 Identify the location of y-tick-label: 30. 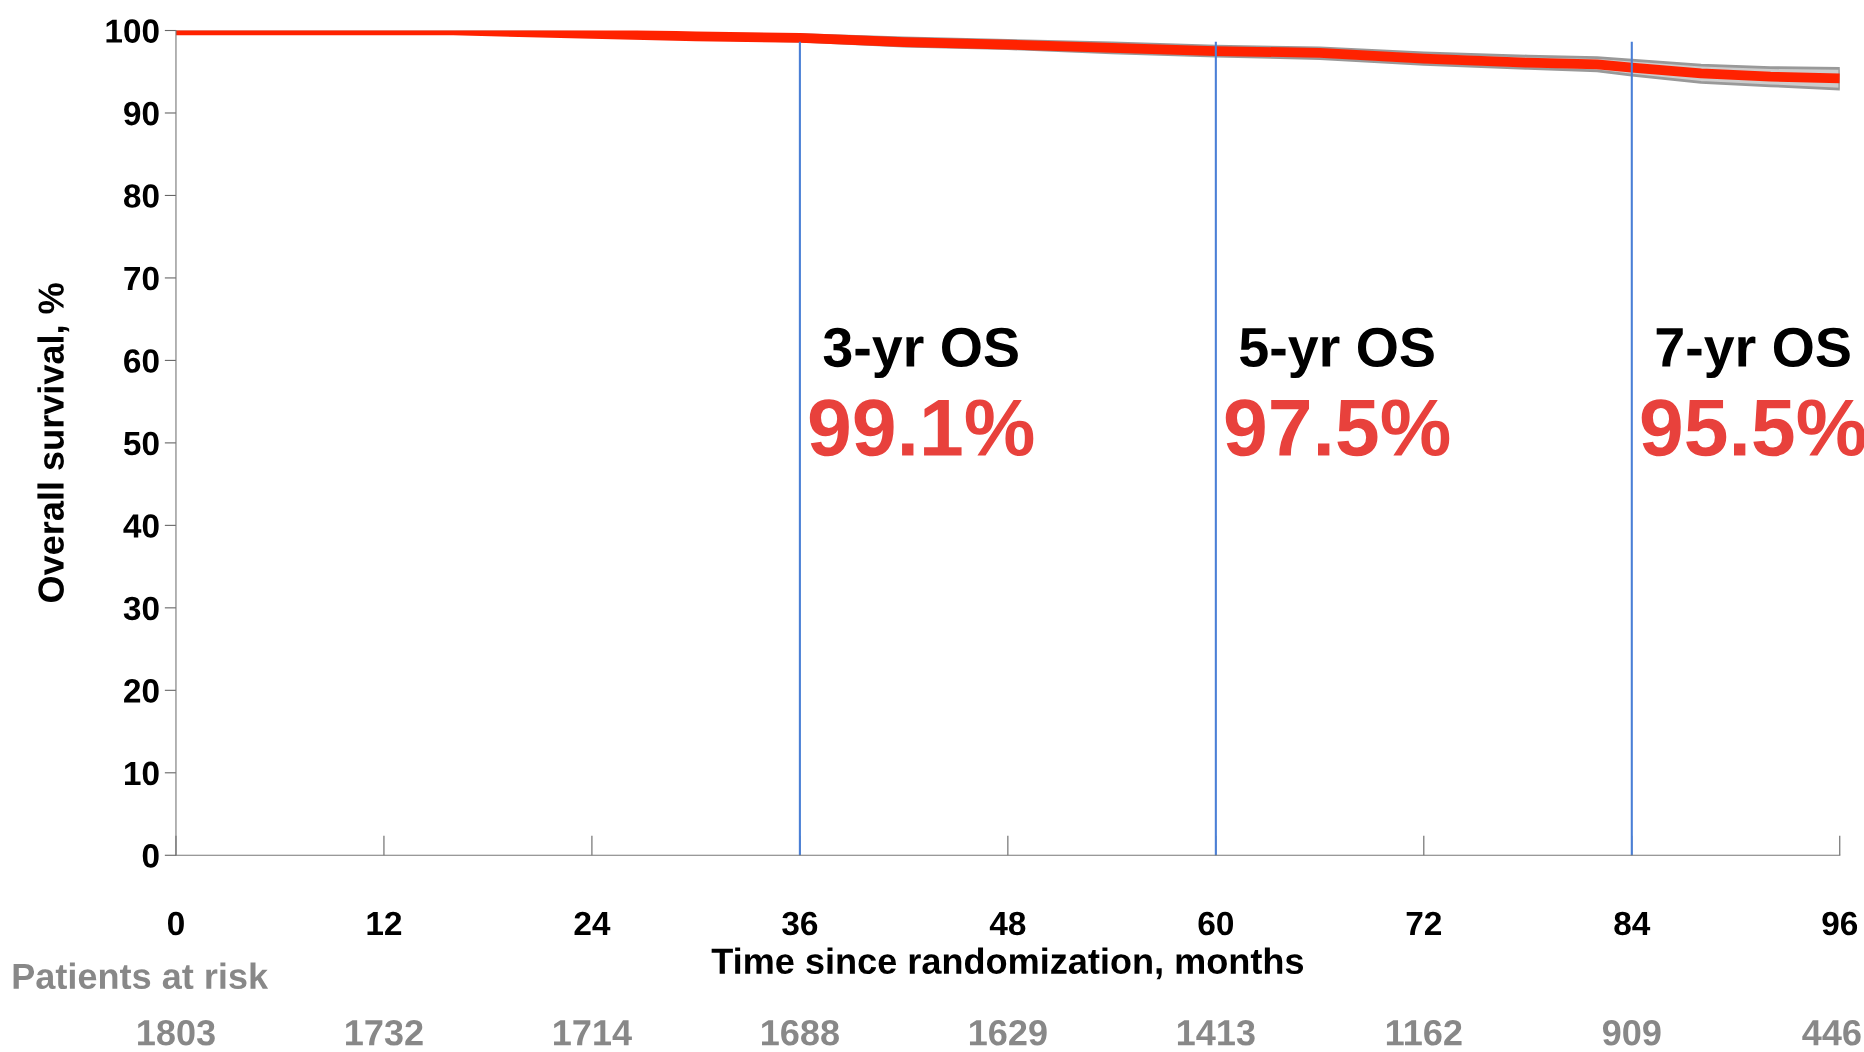
(141, 608).